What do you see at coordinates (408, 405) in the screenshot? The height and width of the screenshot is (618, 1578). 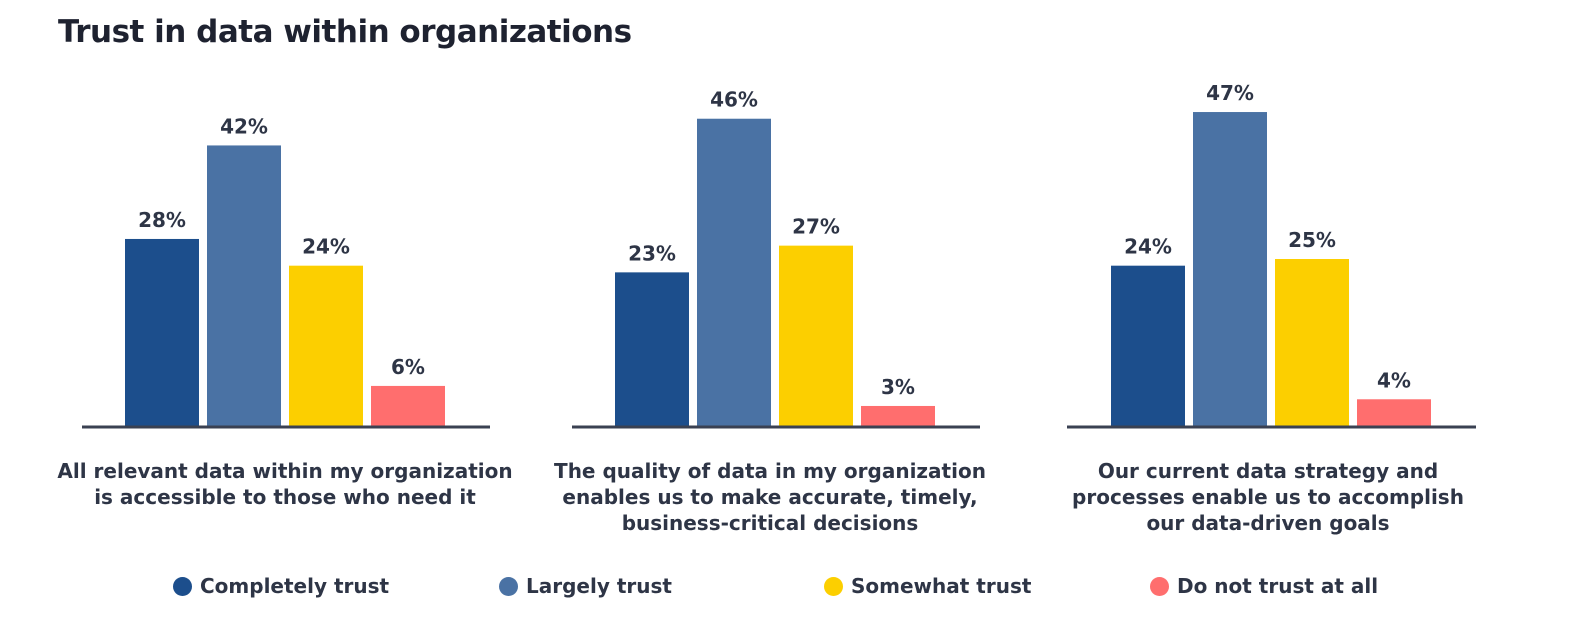 I see `bar-group1-do-not-trust` at bounding box center [408, 405].